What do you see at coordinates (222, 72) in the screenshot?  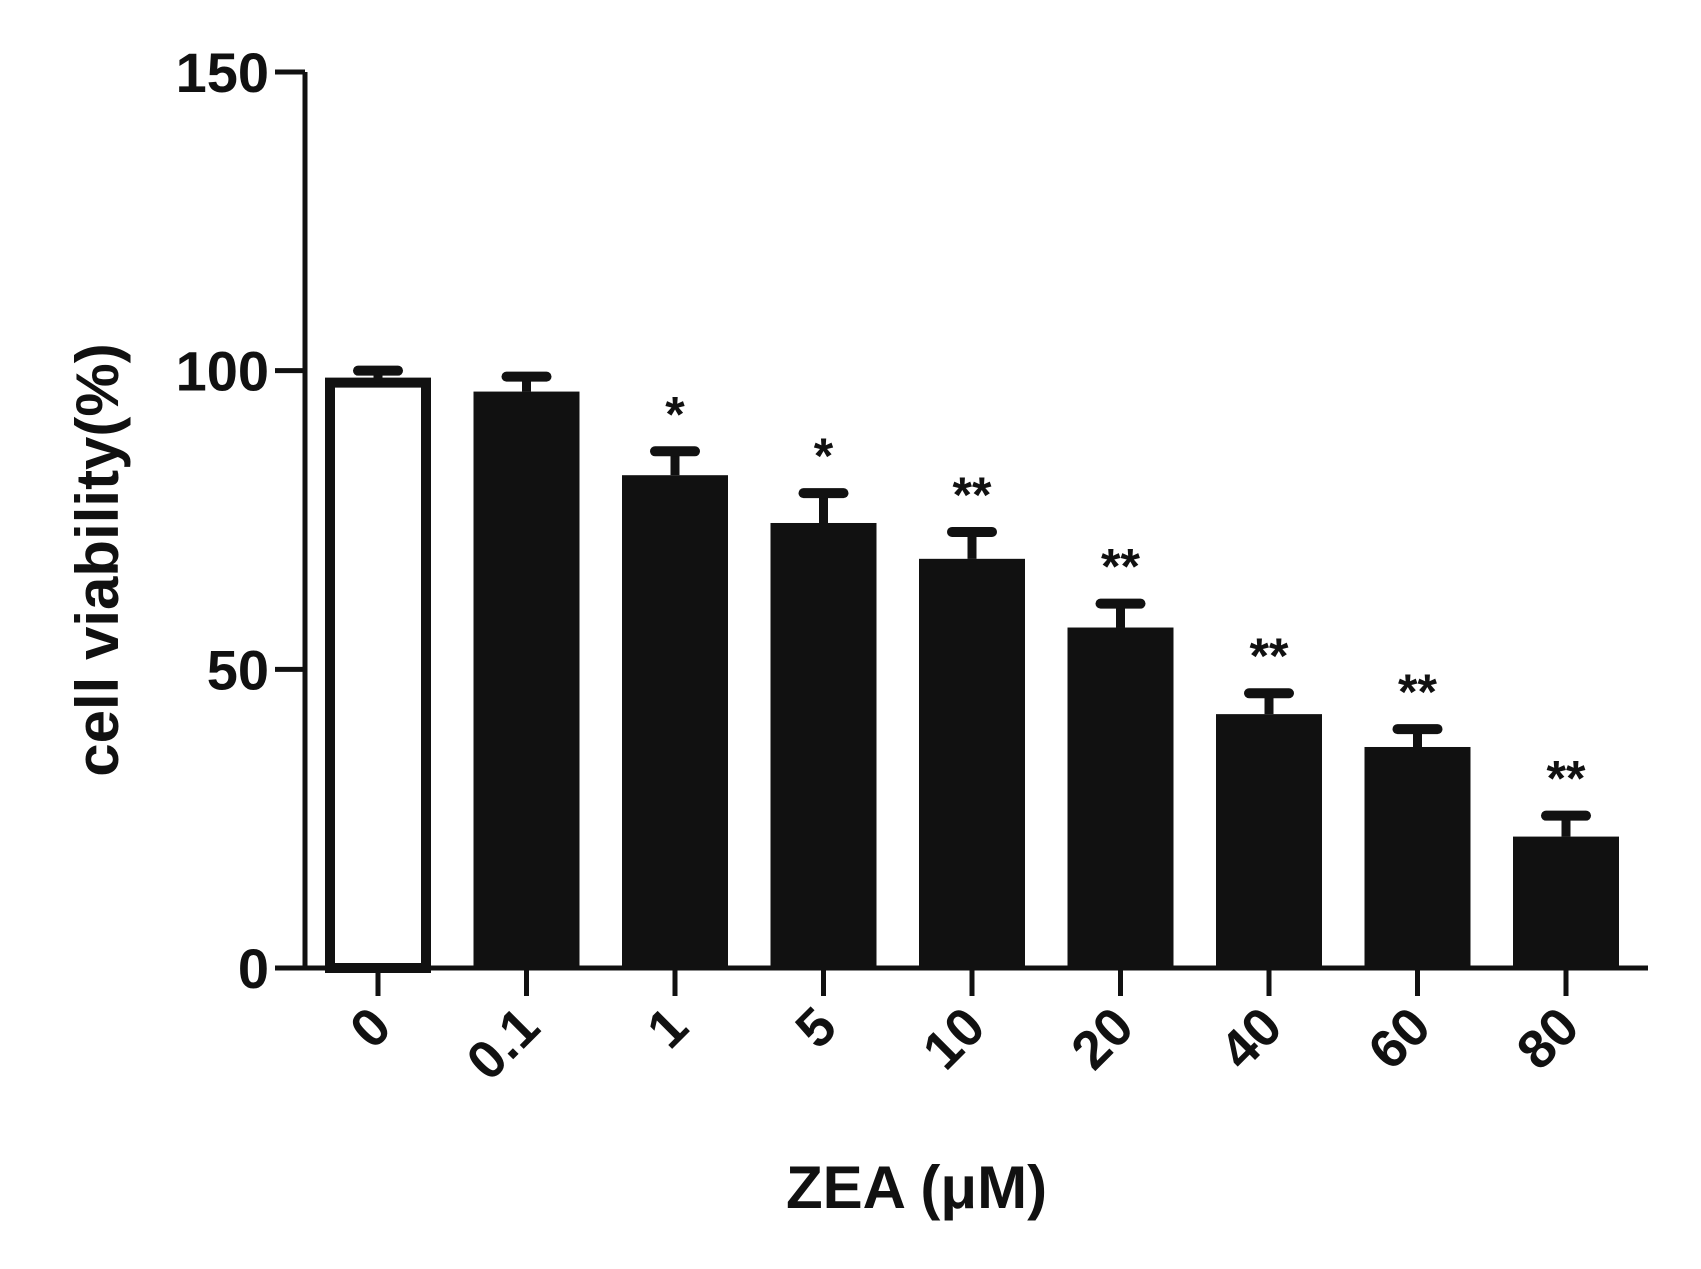 I see `y-tick-label: 150` at bounding box center [222, 72].